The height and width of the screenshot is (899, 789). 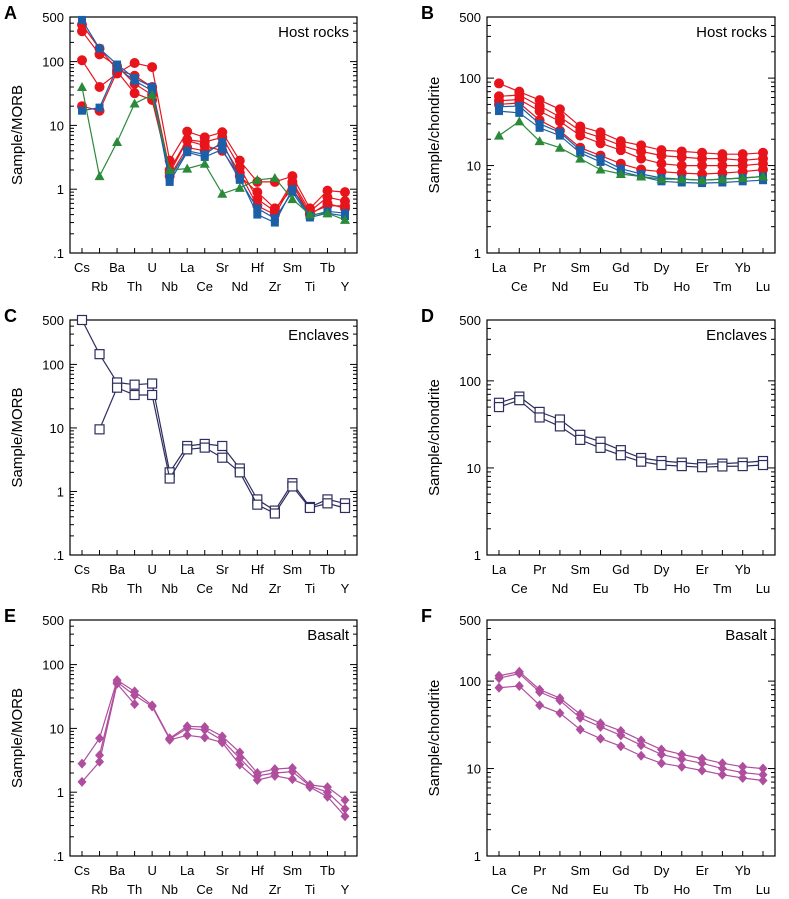 What do you see at coordinates (223, 267) in the screenshot?
I see `x-tick-label: Sr` at bounding box center [223, 267].